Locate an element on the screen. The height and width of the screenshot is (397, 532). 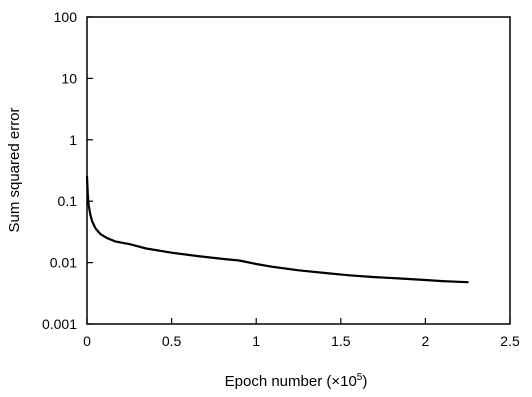
x-tick-label: 2 is located at coordinates (426, 341).